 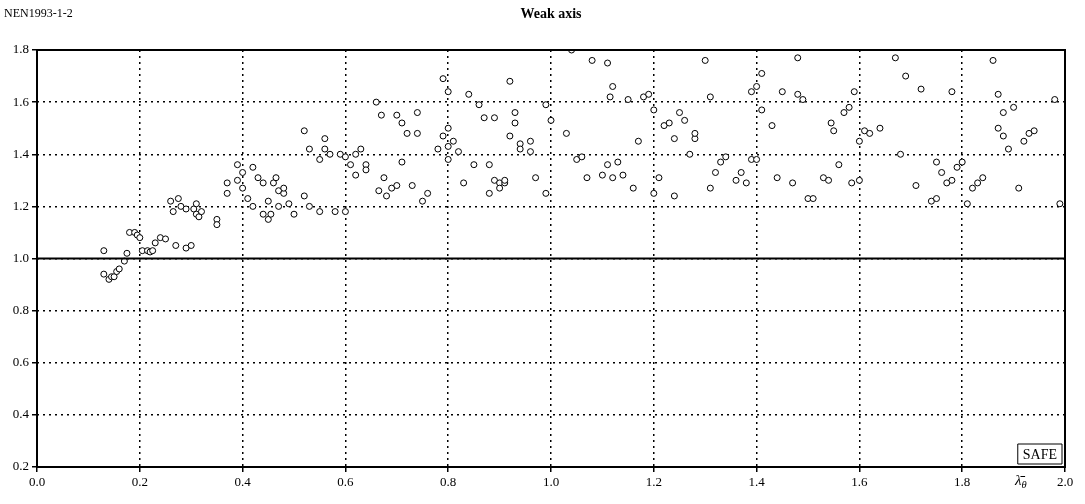 I want to click on x-tick-label: 1.2, so click(x=653, y=482).